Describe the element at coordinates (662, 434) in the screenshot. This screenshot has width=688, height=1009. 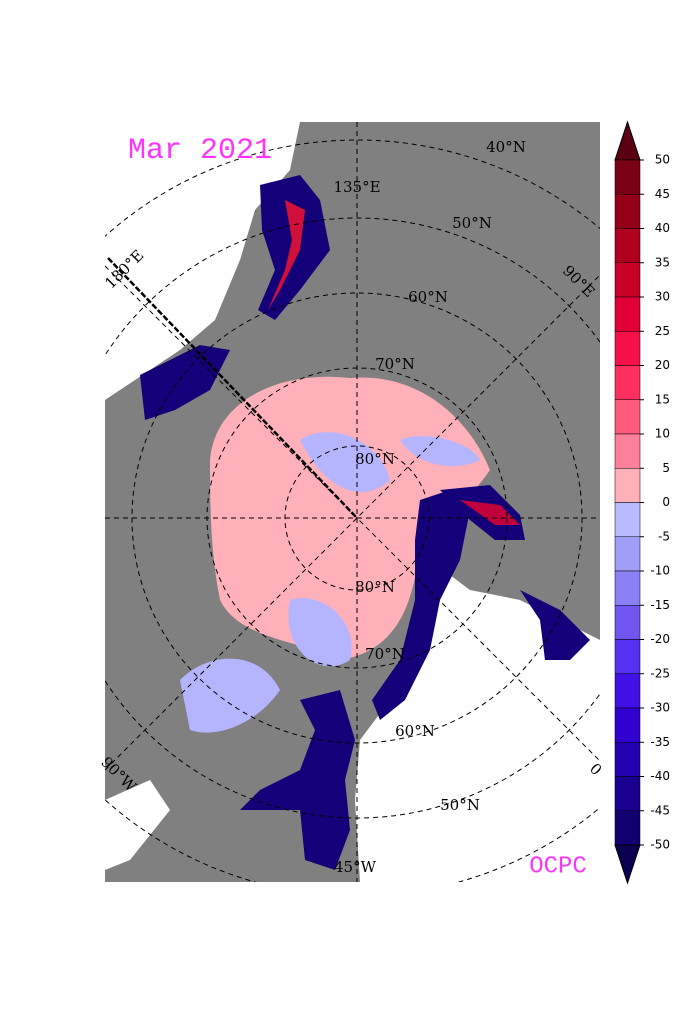
I see `colorbar-tick-label: 10` at that location.